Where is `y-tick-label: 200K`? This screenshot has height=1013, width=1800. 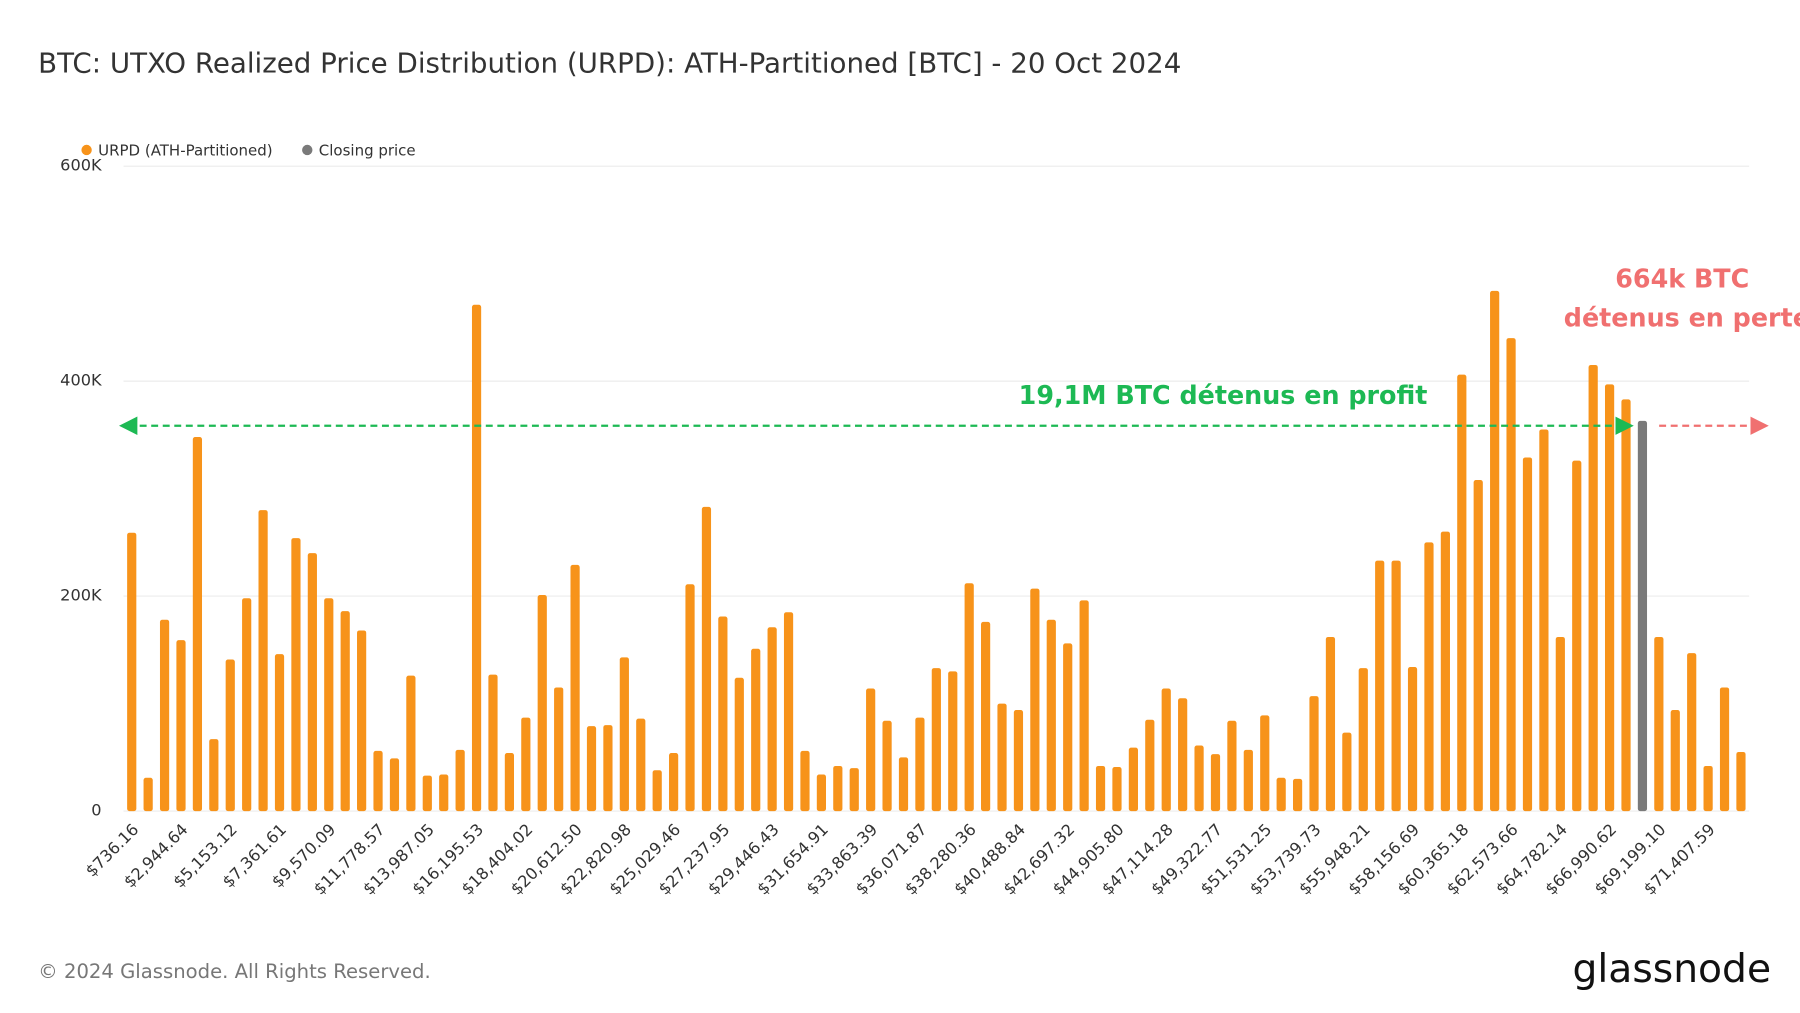
y-tick-label: 200K is located at coordinates (81, 595).